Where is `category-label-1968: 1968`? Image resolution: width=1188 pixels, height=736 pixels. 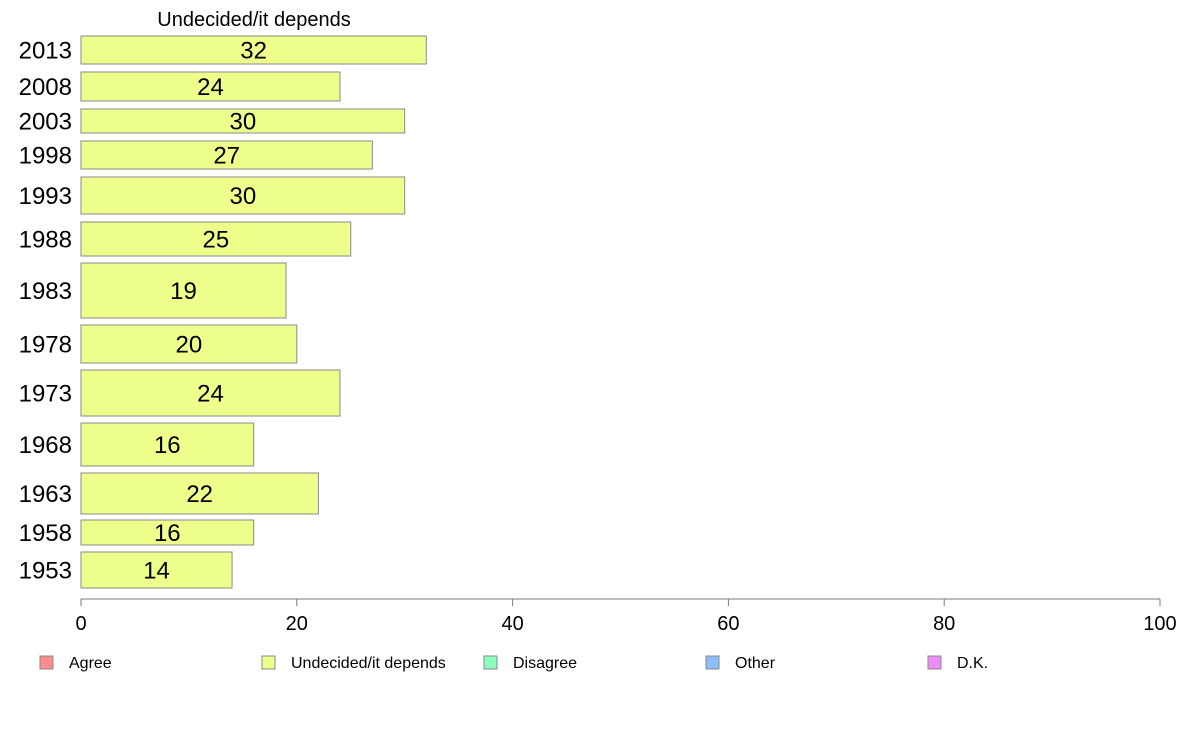
category-label-1968: 1968 is located at coordinates (45, 445).